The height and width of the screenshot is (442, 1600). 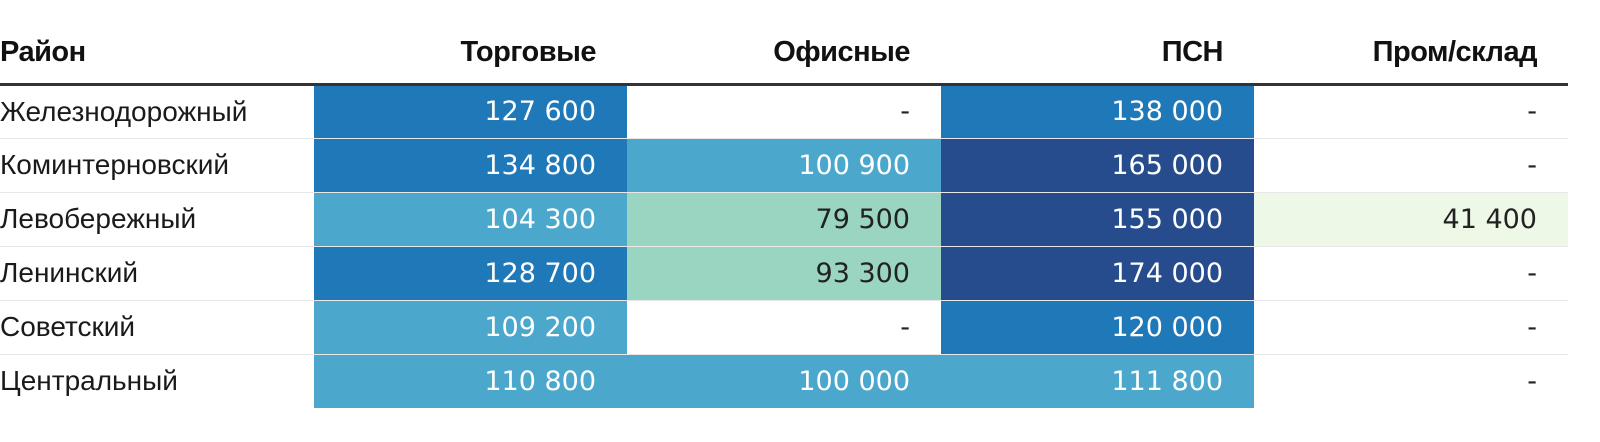 What do you see at coordinates (157, 273) in the screenshot?
I see `row-label: Ленинский` at bounding box center [157, 273].